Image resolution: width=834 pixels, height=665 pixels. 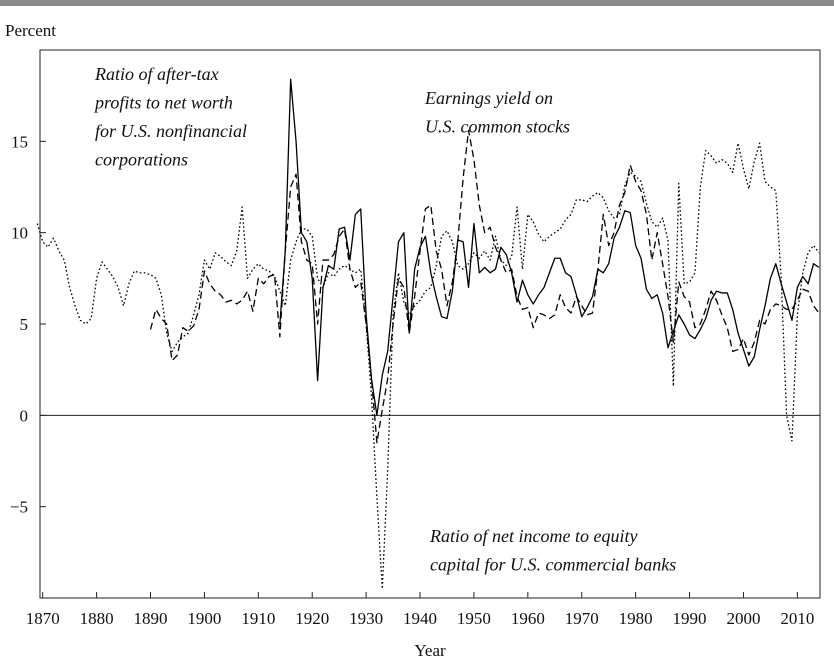 I want to click on x-tick-label: 2000, so click(x=743, y=618).